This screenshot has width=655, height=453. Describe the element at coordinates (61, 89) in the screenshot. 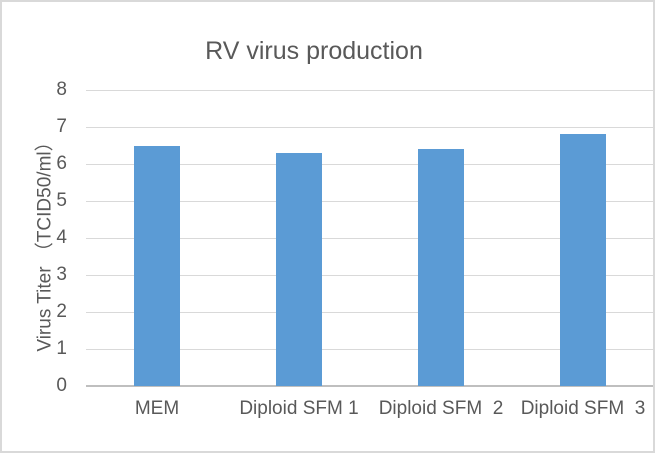

I see `y-tick-label-8: 8` at that location.